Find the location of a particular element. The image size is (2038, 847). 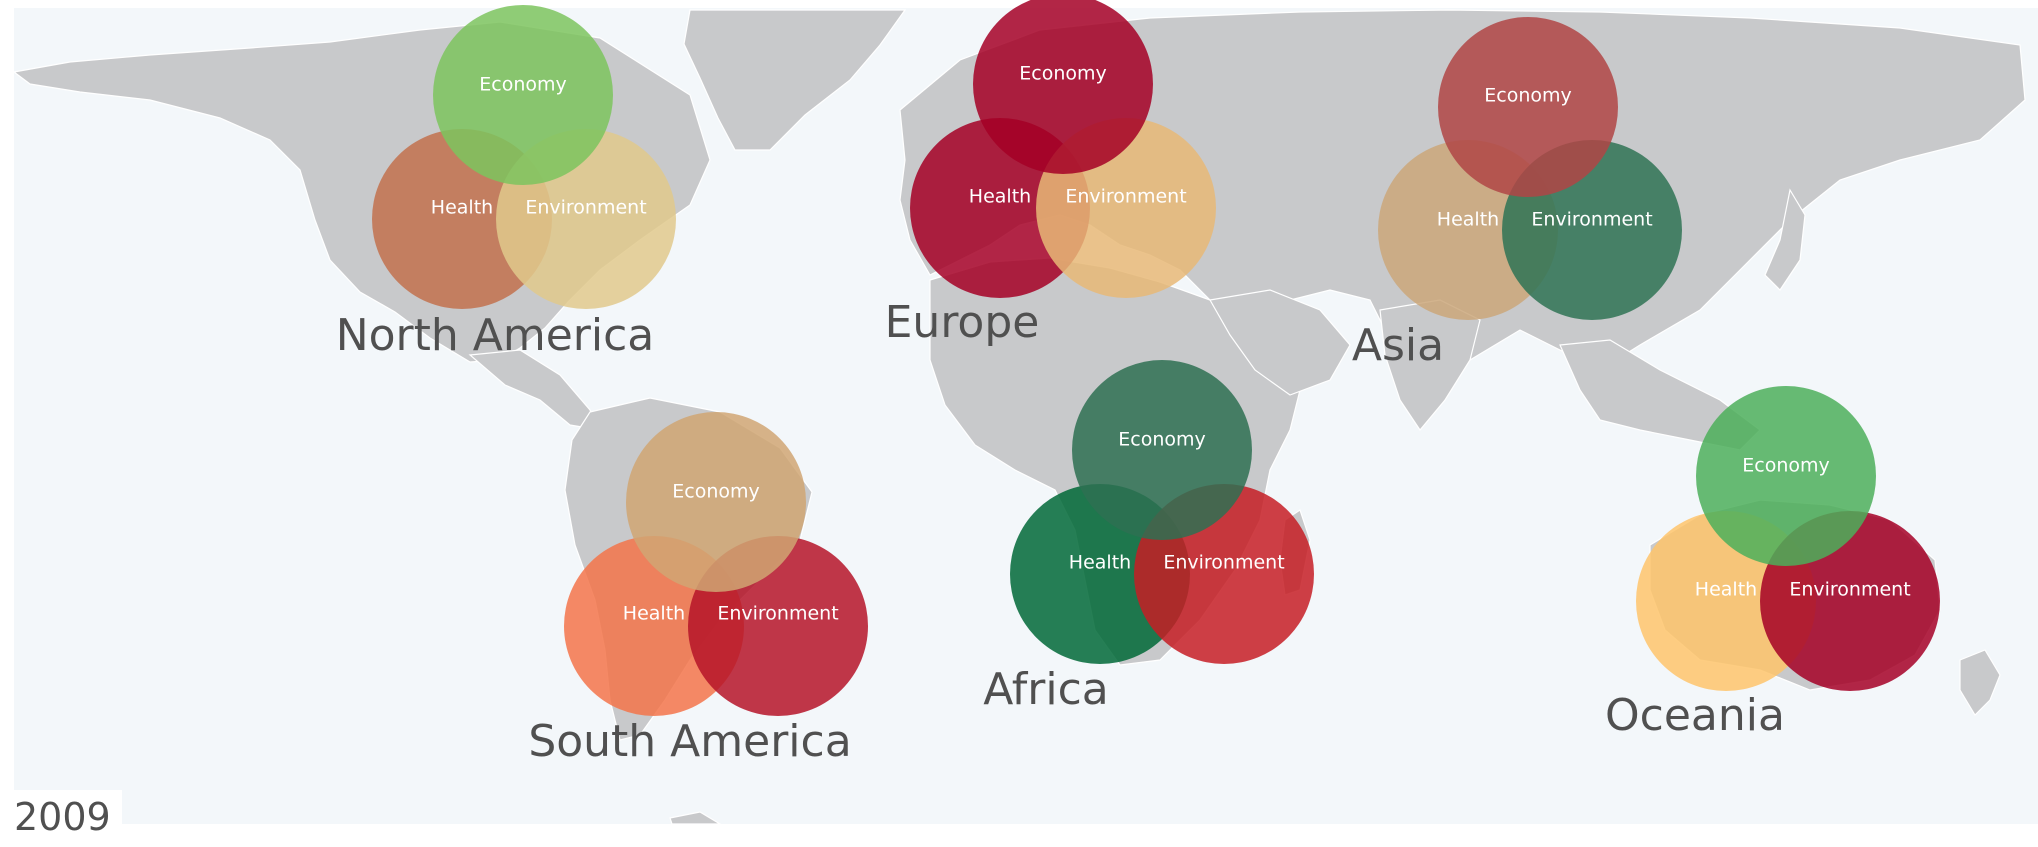

oceania-environment-label: Environment is located at coordinates (1849, 590).